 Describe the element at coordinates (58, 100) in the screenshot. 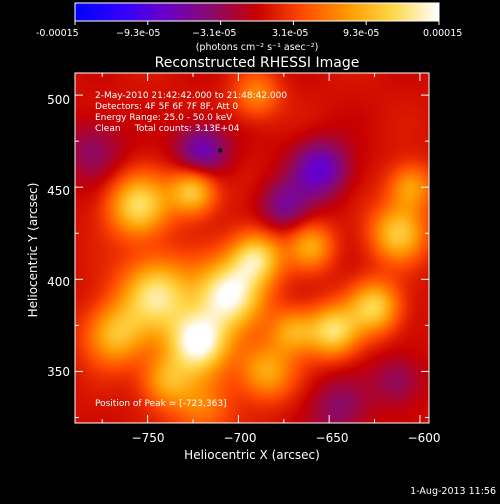

I see `y-tick-label-3: 500` at that location.